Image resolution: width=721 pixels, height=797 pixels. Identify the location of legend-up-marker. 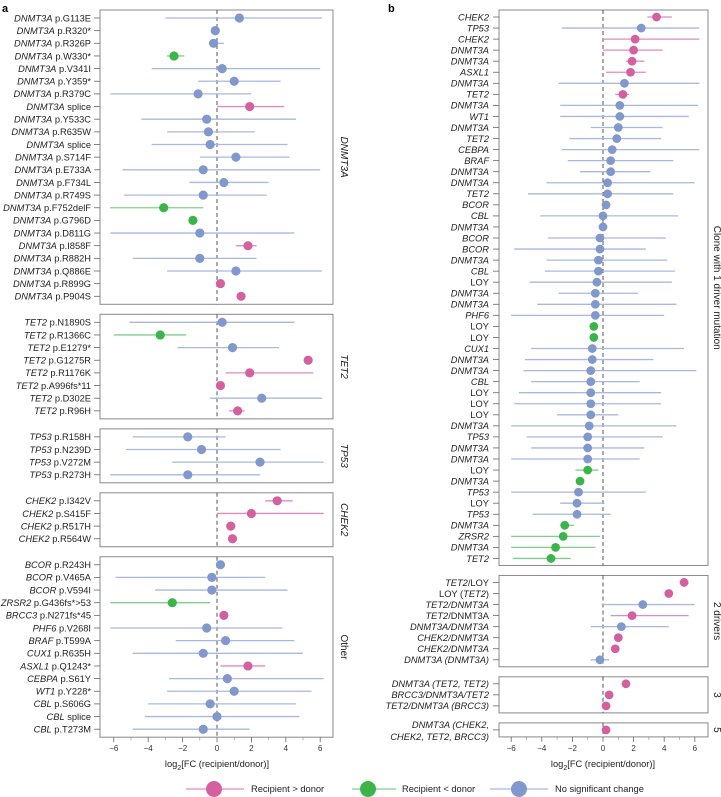
(214, 789).